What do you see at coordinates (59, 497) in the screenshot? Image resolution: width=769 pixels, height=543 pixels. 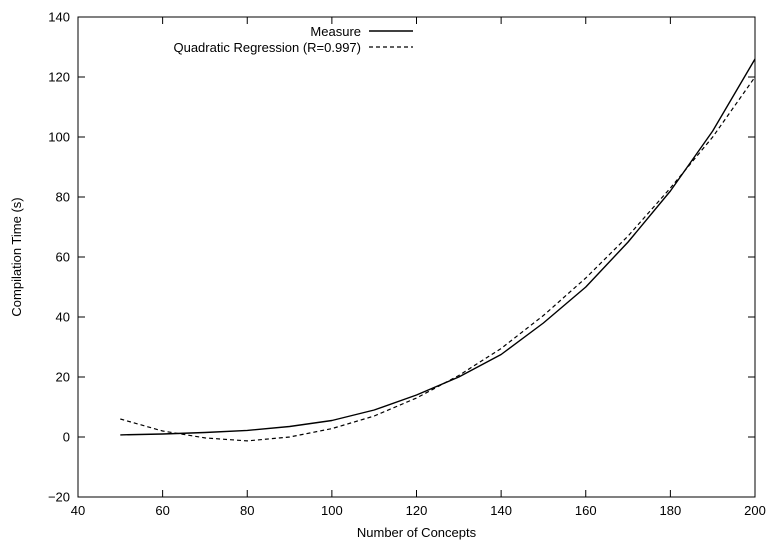 I see `y-tick-label: −20` at bounding box center [59, 497].